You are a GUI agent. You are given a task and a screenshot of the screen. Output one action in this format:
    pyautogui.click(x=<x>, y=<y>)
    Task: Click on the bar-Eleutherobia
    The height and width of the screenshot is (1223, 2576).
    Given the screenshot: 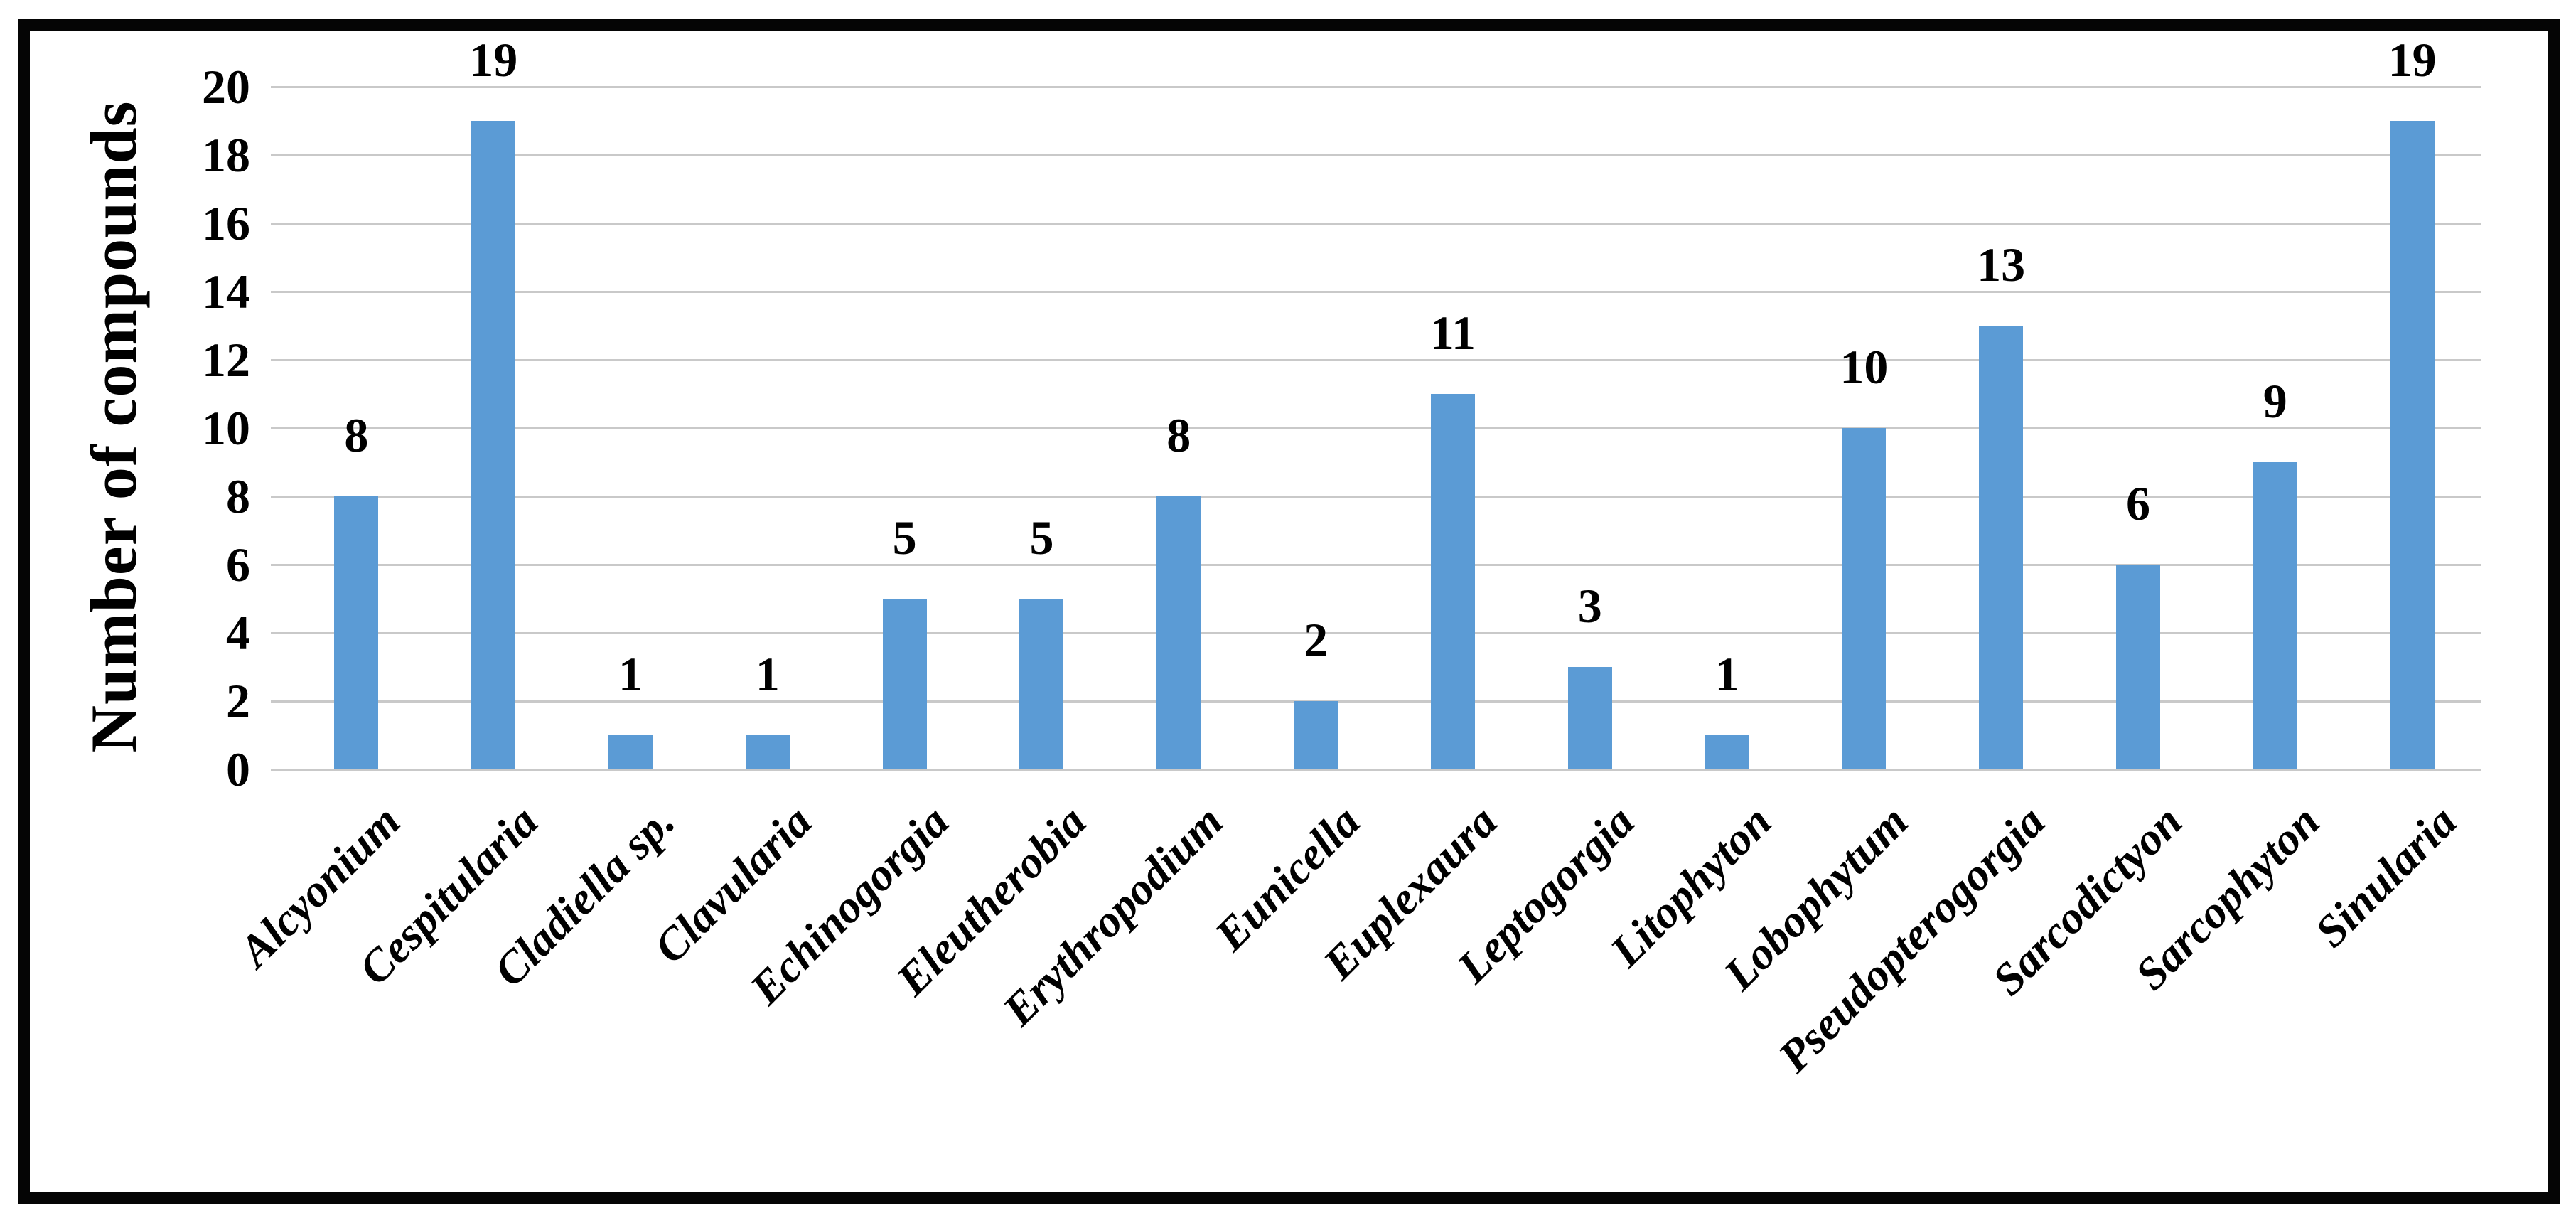 What is the action you would take?
    pyautogui.click(x=1041, y=684)
    